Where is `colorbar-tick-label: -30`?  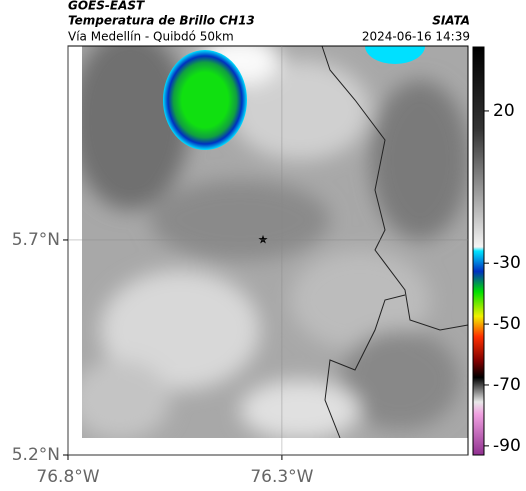
colorbar-tick-label: -30 is located at coordinates (507, 263).